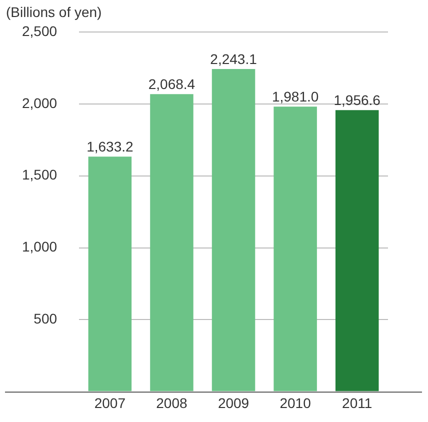 This screenshot has height=422, width=428. I want to click on y-tick-label: 2,500, so click(40, 30).